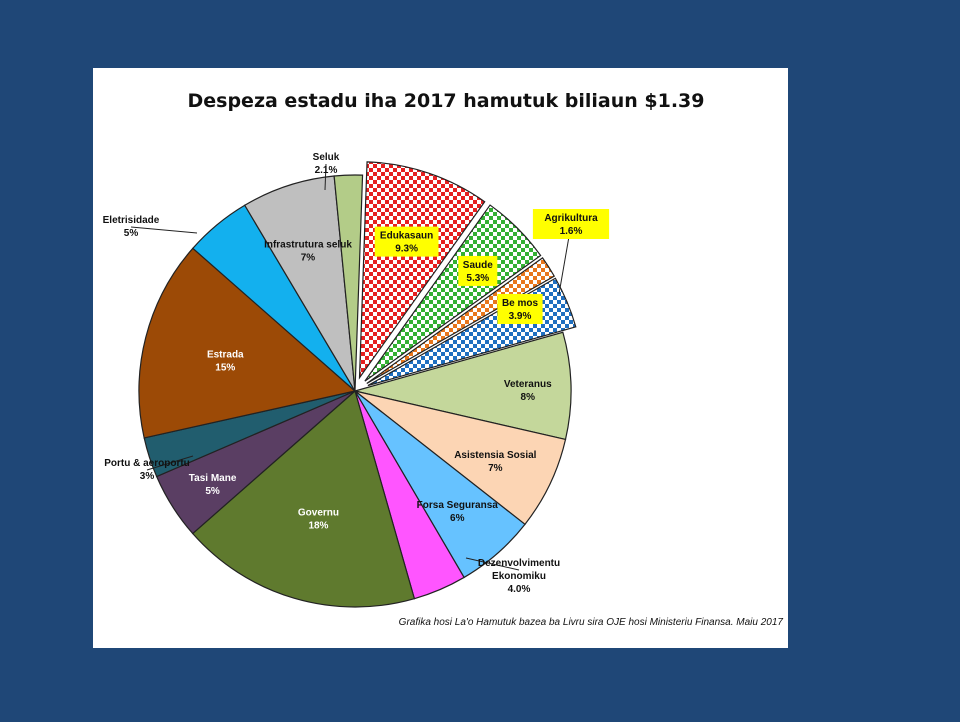 The image size is (960, 722). I want to click on slice-name-label: Be mos, so click(520, 303).